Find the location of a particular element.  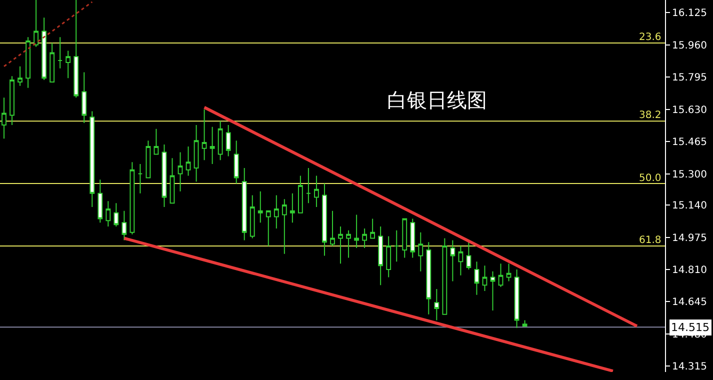

y-tick-label: 16.125 is located at coordinates (689, 14).